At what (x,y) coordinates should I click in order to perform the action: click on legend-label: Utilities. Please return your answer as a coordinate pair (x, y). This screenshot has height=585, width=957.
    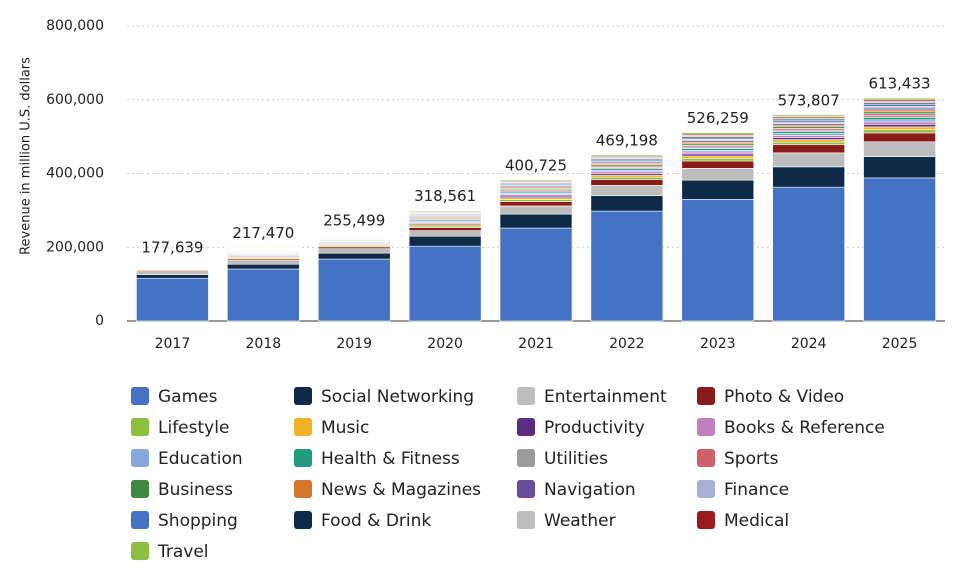
    Looking at the image, I should click on (576, 459).